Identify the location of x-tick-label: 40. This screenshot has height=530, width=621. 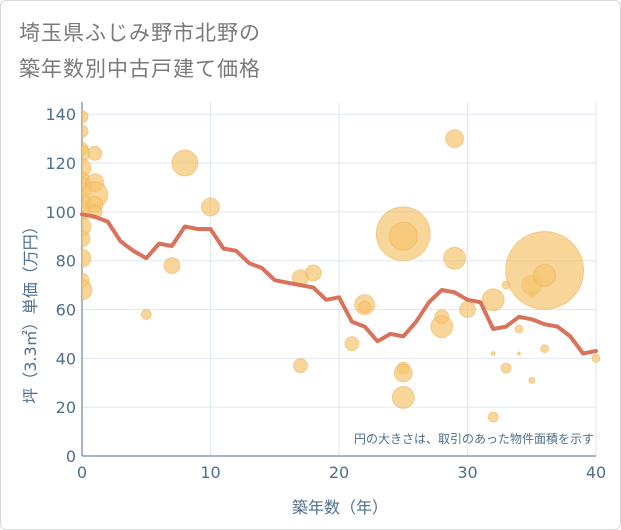
(596, 472).